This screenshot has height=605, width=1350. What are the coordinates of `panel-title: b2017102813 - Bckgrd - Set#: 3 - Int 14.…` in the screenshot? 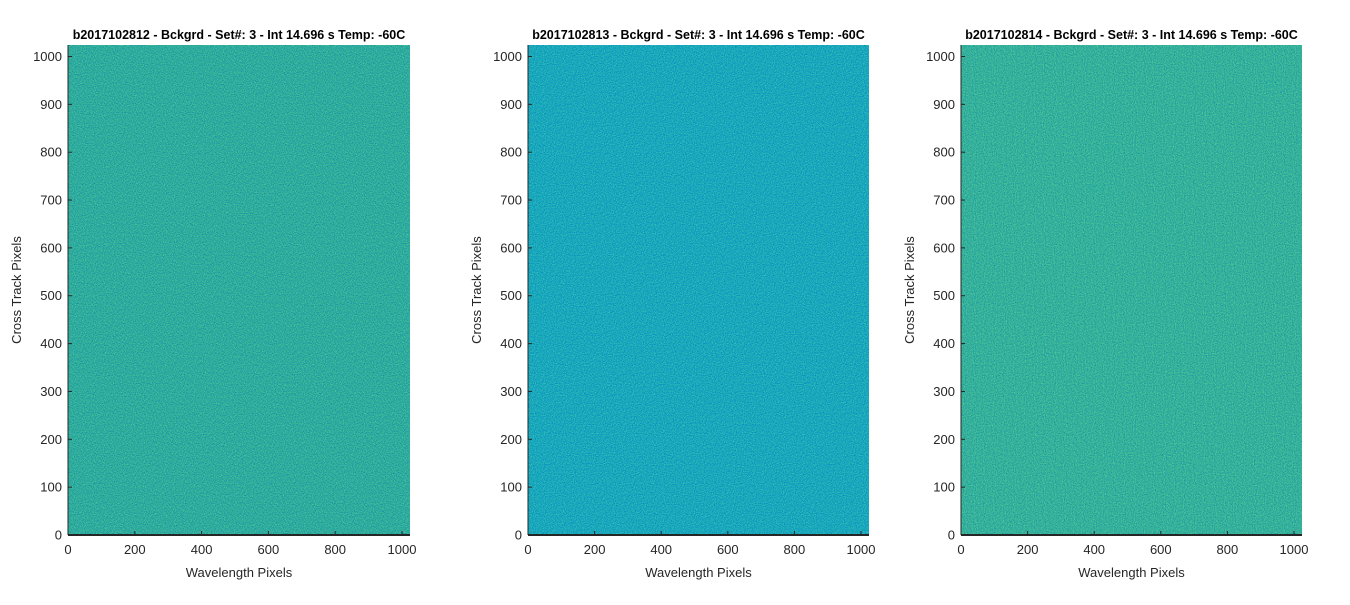 It's located at (698, 35).